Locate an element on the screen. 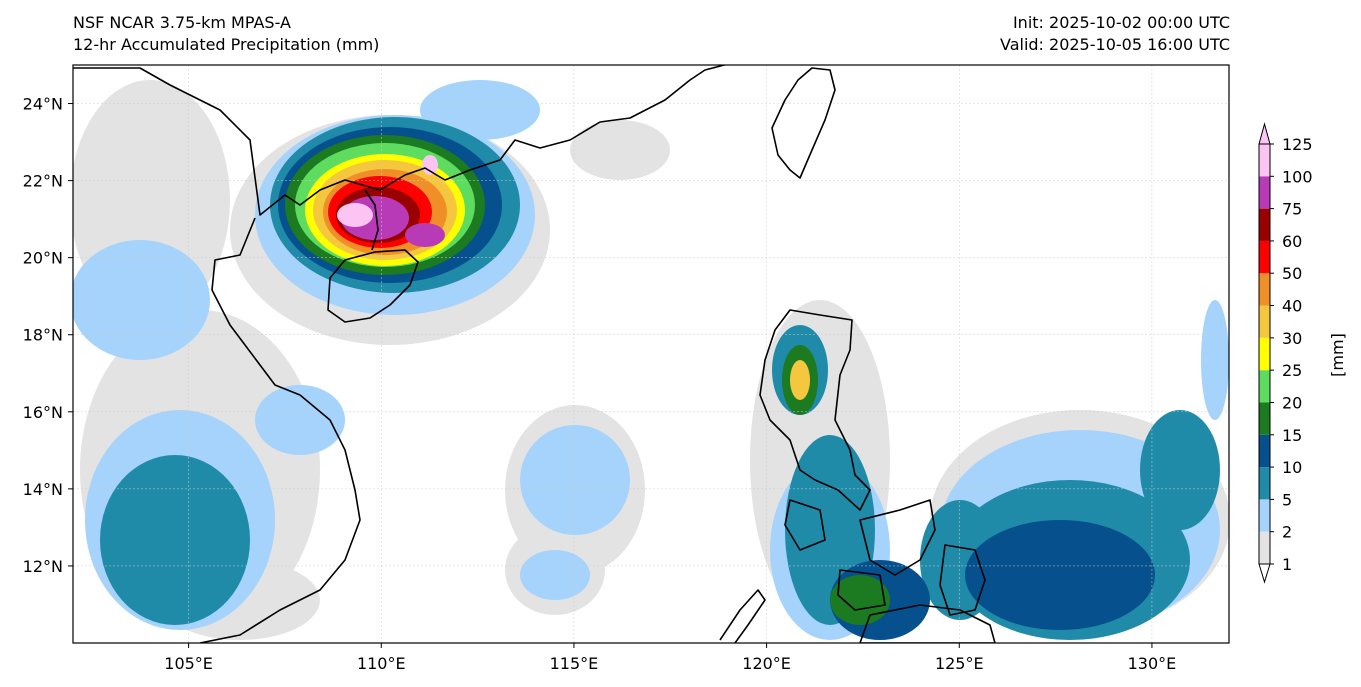  hainan-outline is located at coordinates (373, 286).